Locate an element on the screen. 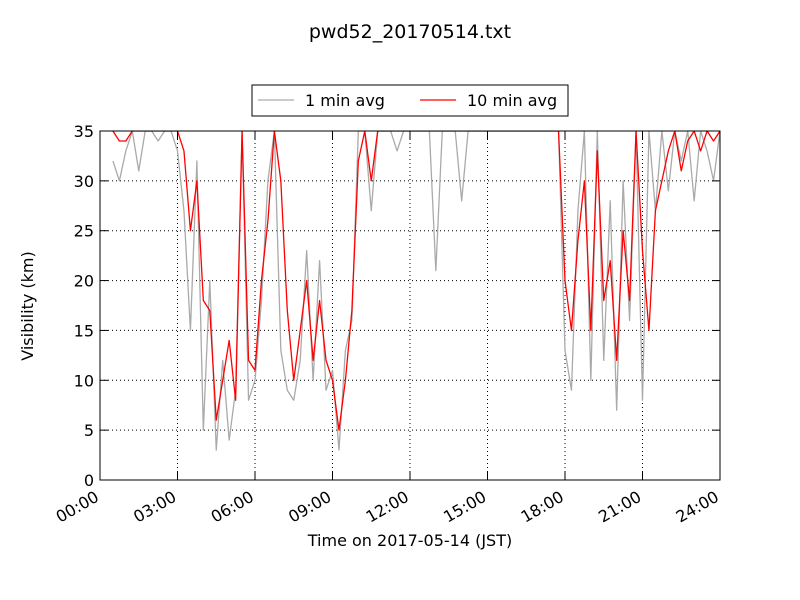 This screenshot has height=600, width=800. y-tick-label: 15 is located at coordinates (84, 330).